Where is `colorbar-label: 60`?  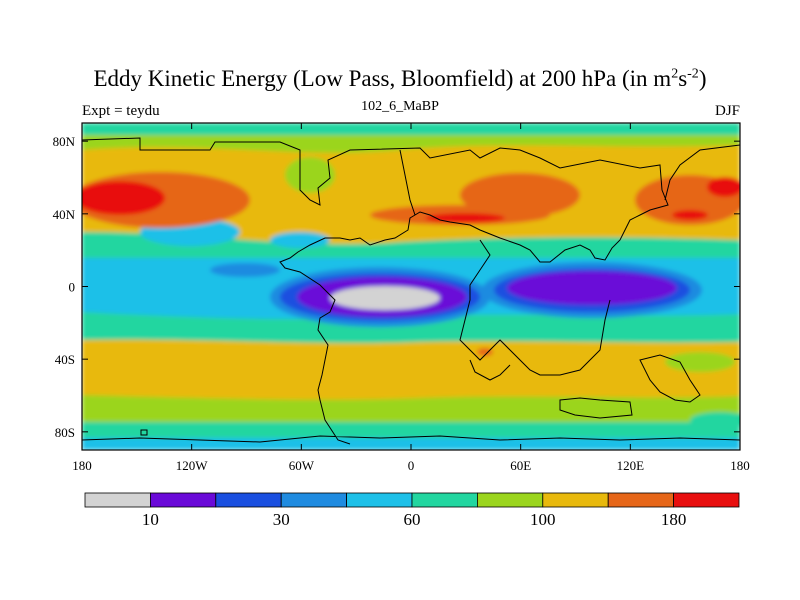
colorbar-label: 60 is located at coordinates (412, 519).